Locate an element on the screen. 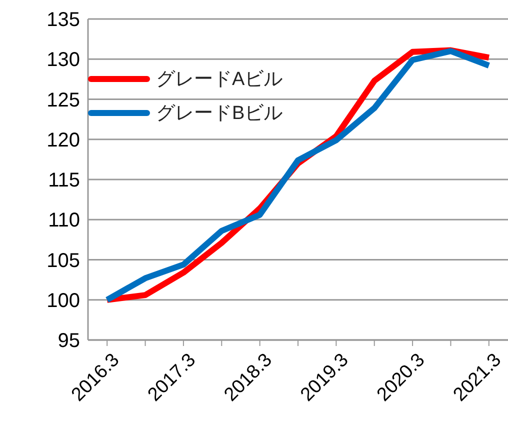  y-tick-label: 110 is located at coordinates (64, 221).